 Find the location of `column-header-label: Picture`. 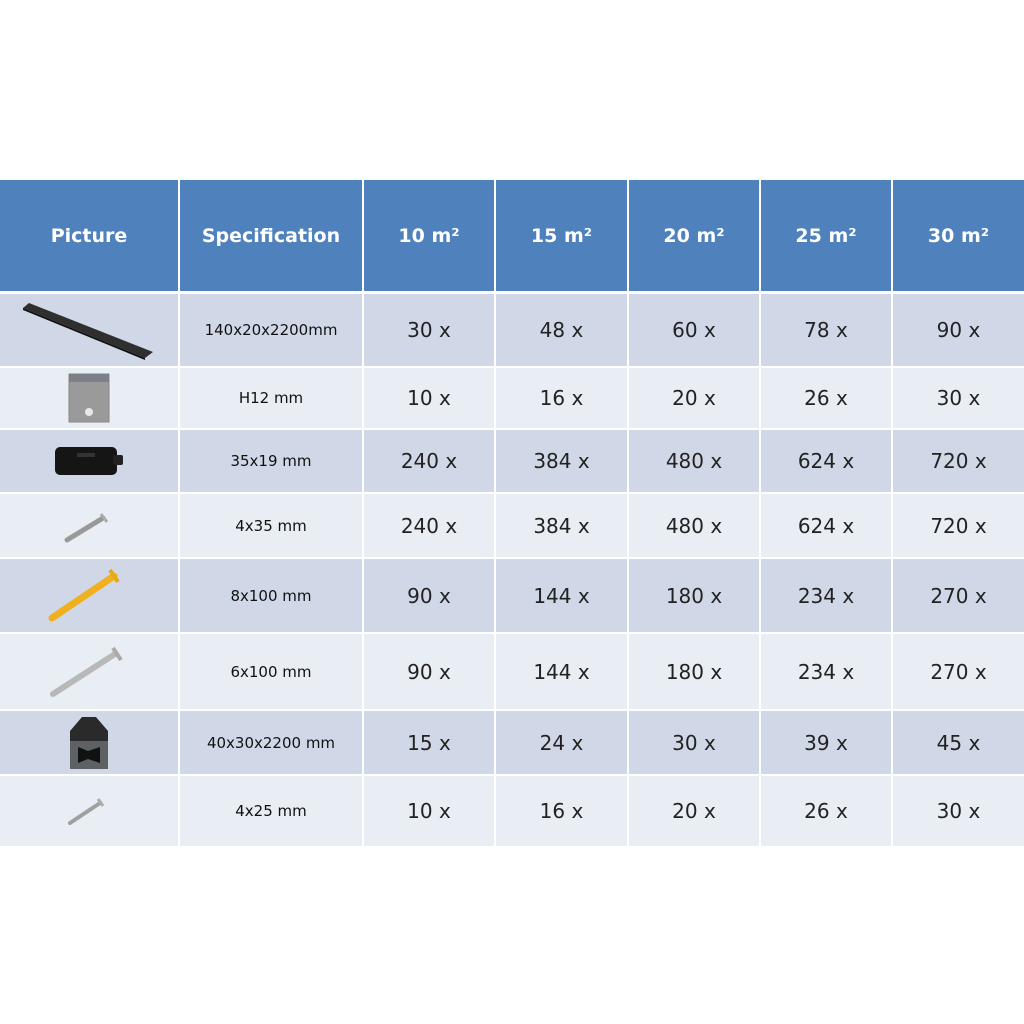

column-header-label: Picture is located at coordinates (89, 235).